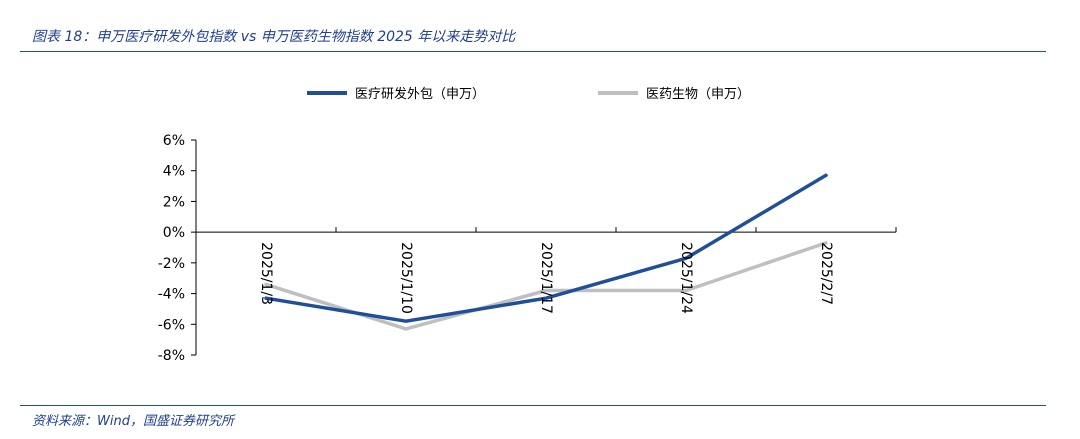 The image size is (1080, 439). Describe the element at coordinates (420, 94) in the screenshot. I see `legend-label-outsourcing: 医疗研发外包（申万）` at that location.